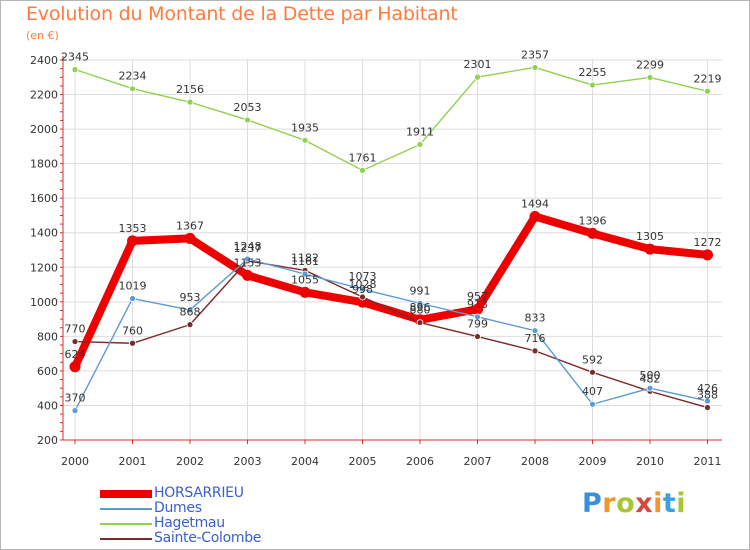 This screenshot has height=550, width=750. I want to click on chart-subtitle: (en €), so click(42, 35).